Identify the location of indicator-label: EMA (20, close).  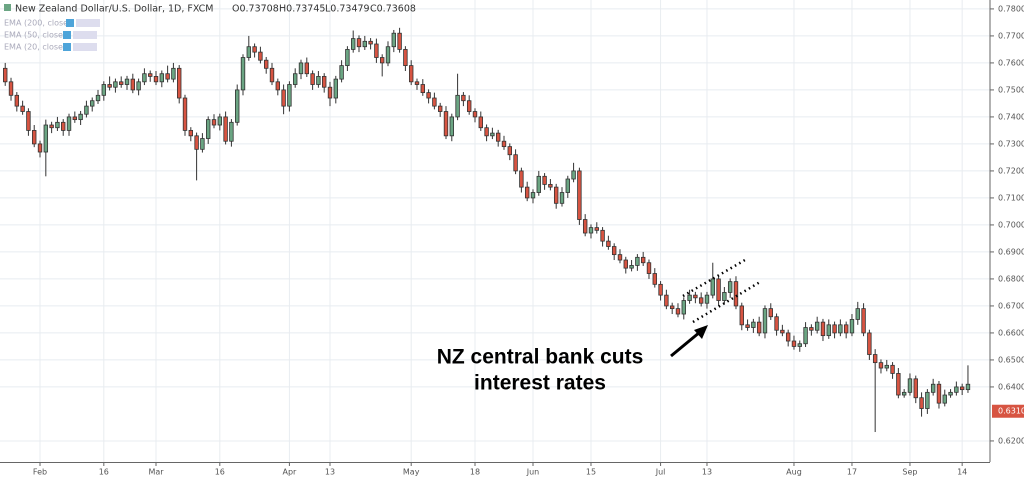
(35, 47).